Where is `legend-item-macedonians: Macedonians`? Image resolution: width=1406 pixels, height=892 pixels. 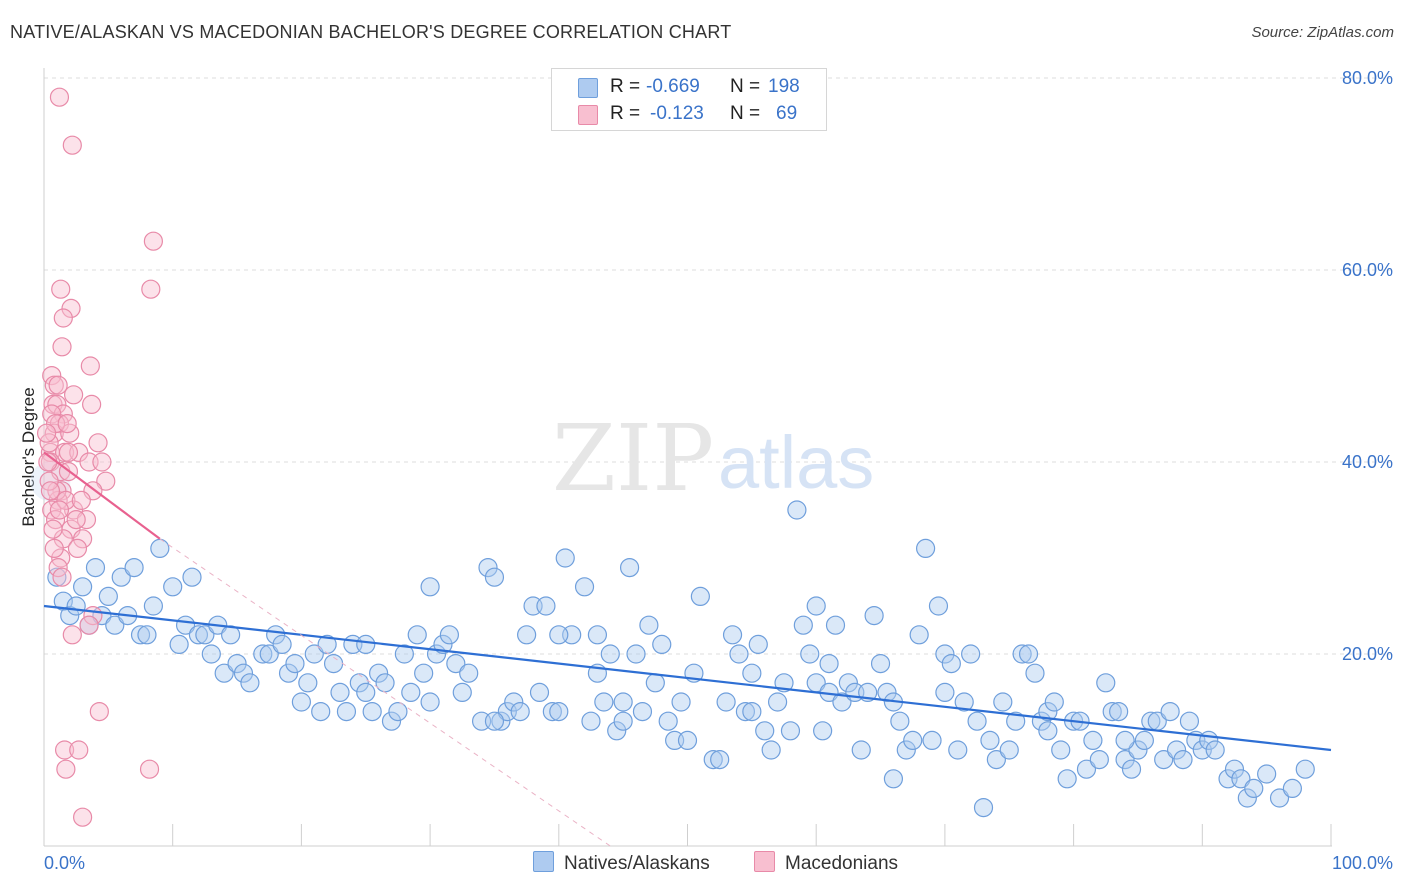 legend-item-macedonians: Macedonians is located at coordinates (826, 863).